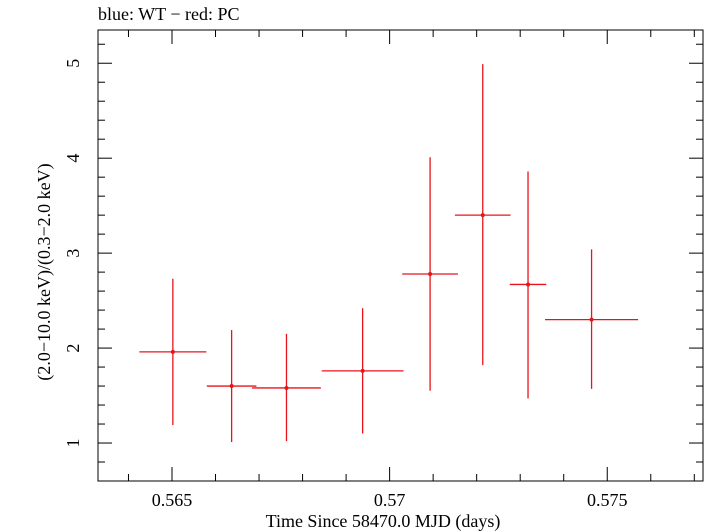 The image size is (705, 532). Describe the element at coordinates (73, 348) in the screenshot. I see `y-tick-label: 2` at that location.